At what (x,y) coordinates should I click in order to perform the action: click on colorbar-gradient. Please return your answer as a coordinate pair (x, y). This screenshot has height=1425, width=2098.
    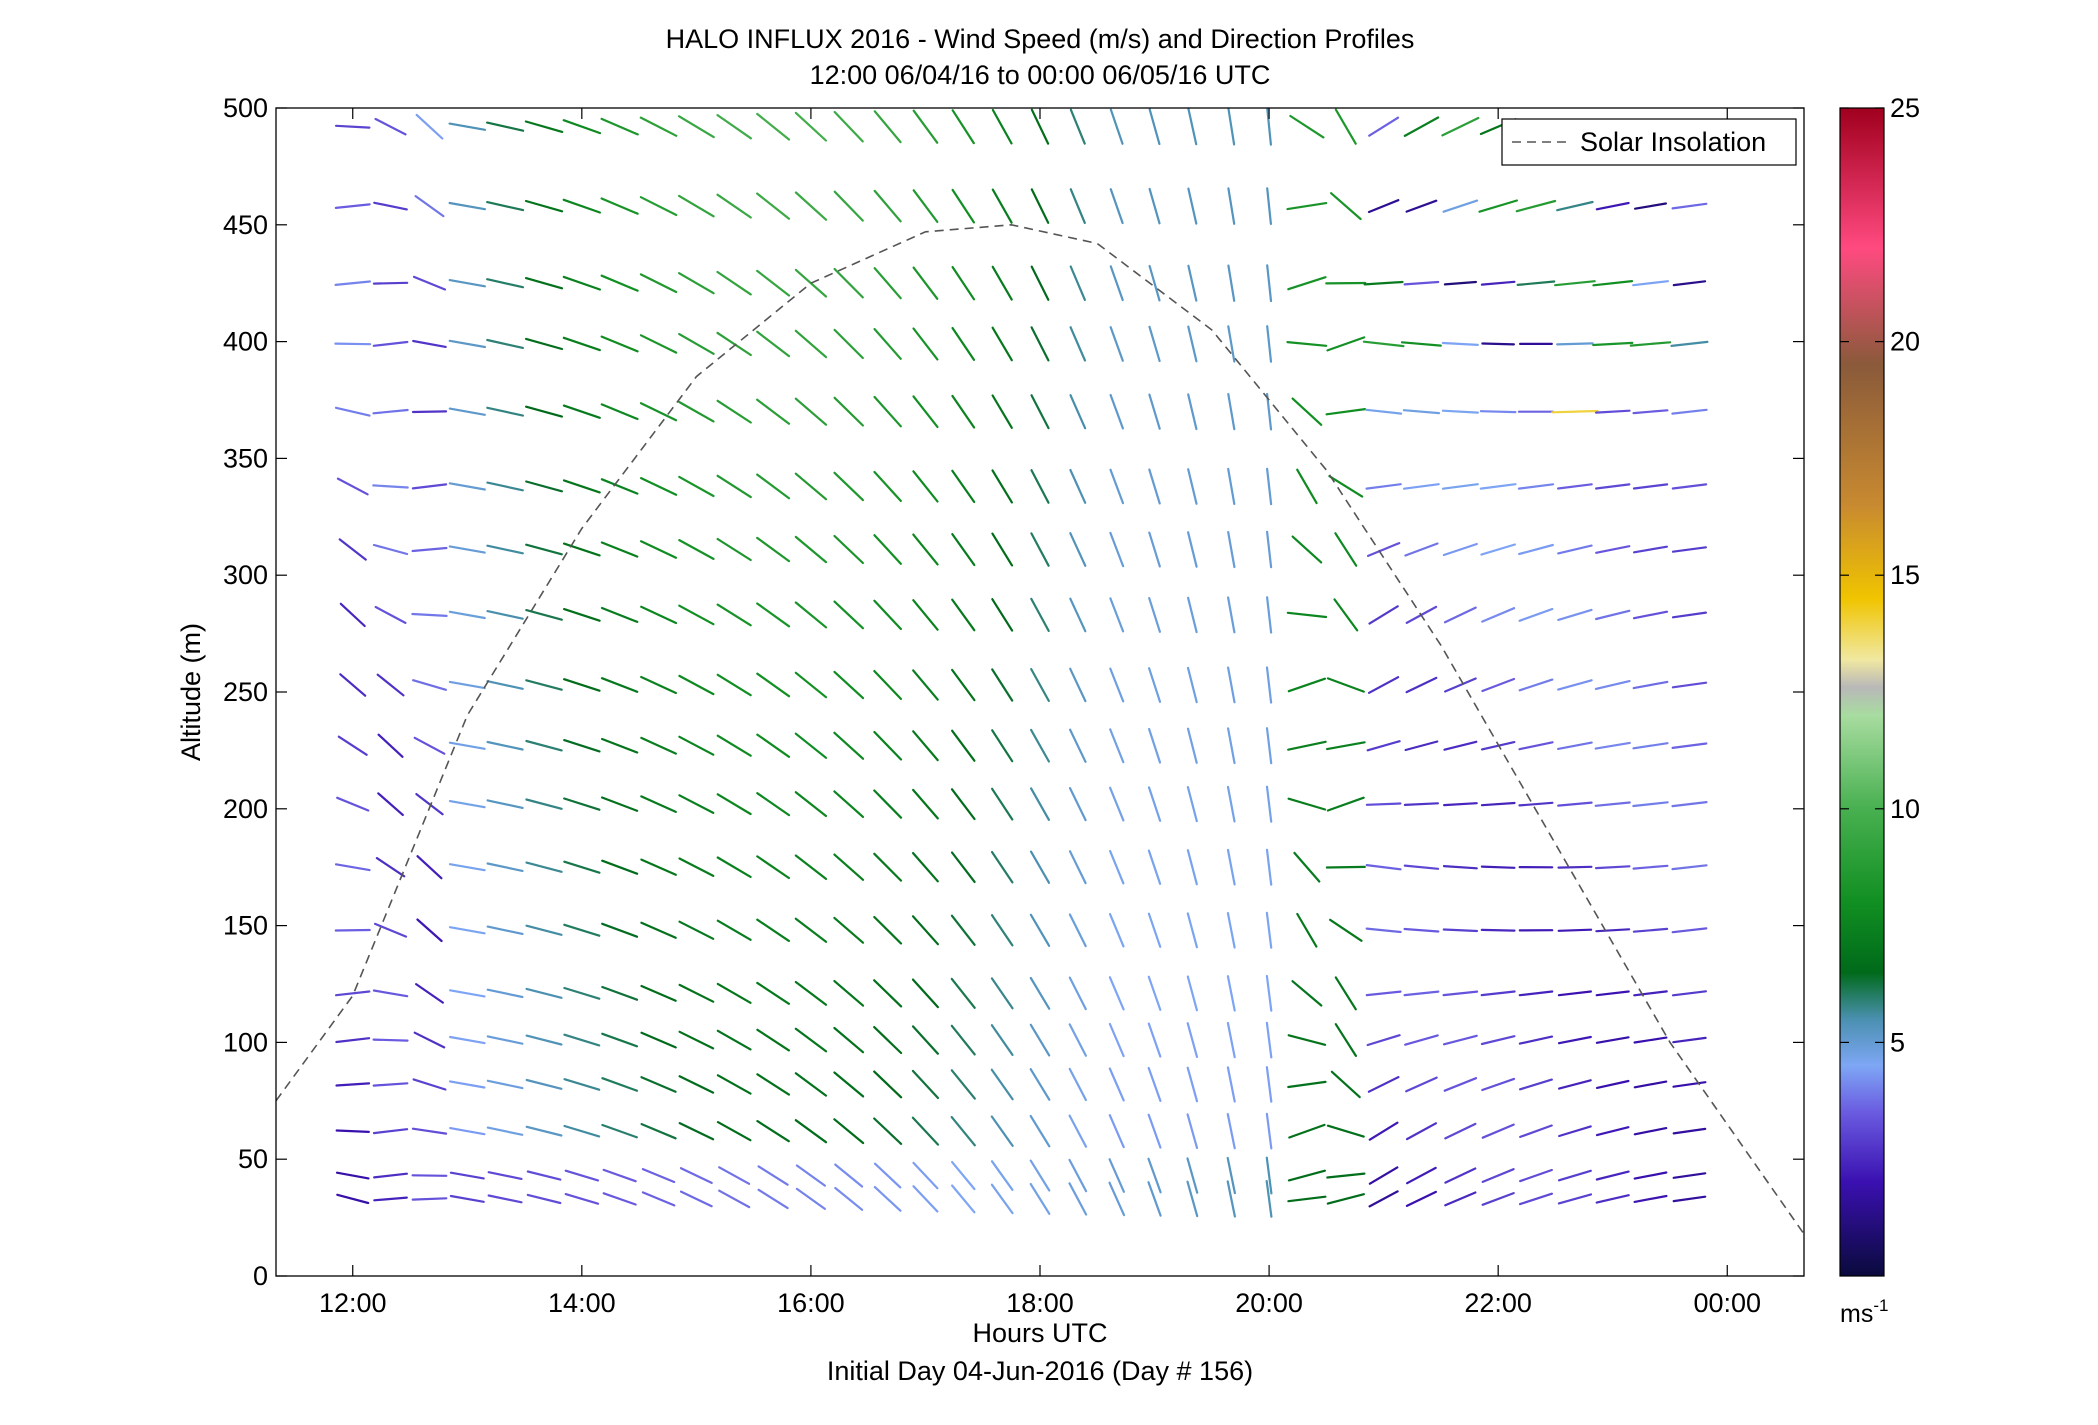
    Looking at the image, I should click on (1862, 692).